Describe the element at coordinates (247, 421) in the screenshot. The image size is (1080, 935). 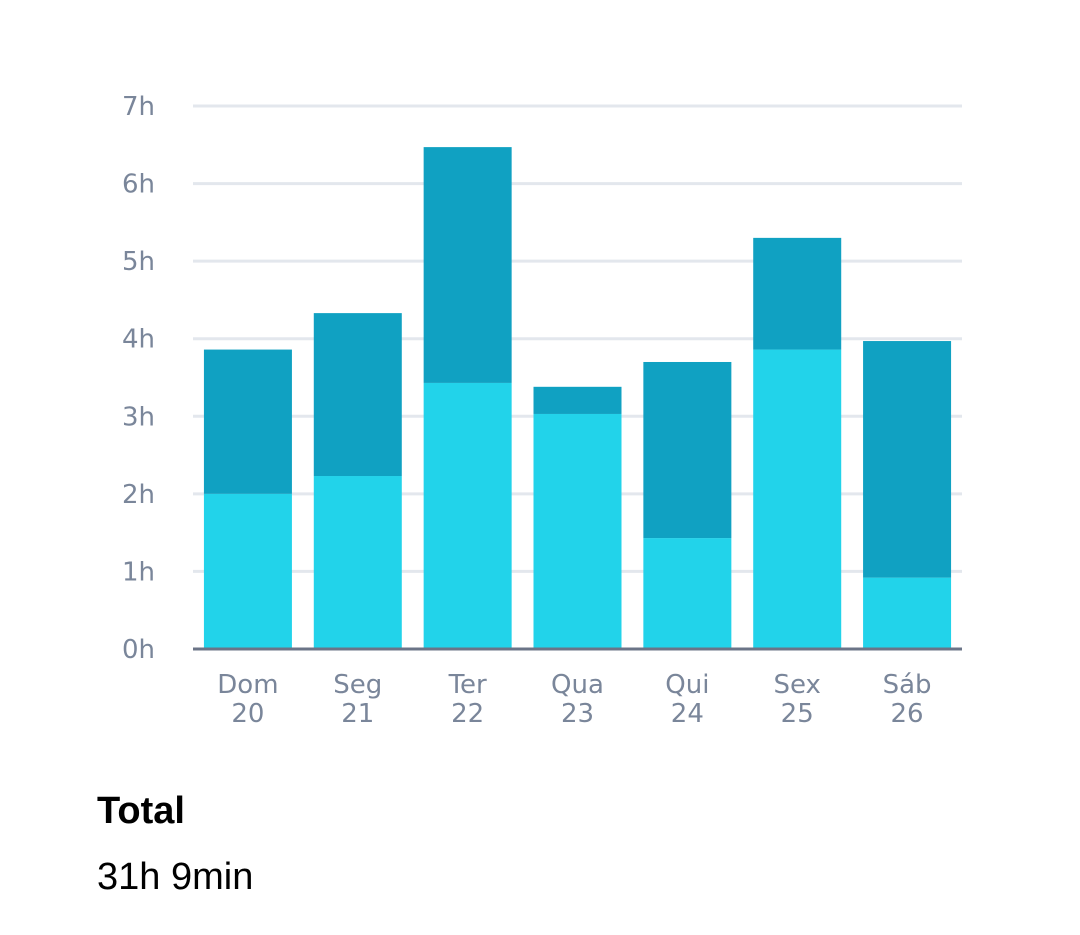
I see `bar-segment-2-dom` at that location.